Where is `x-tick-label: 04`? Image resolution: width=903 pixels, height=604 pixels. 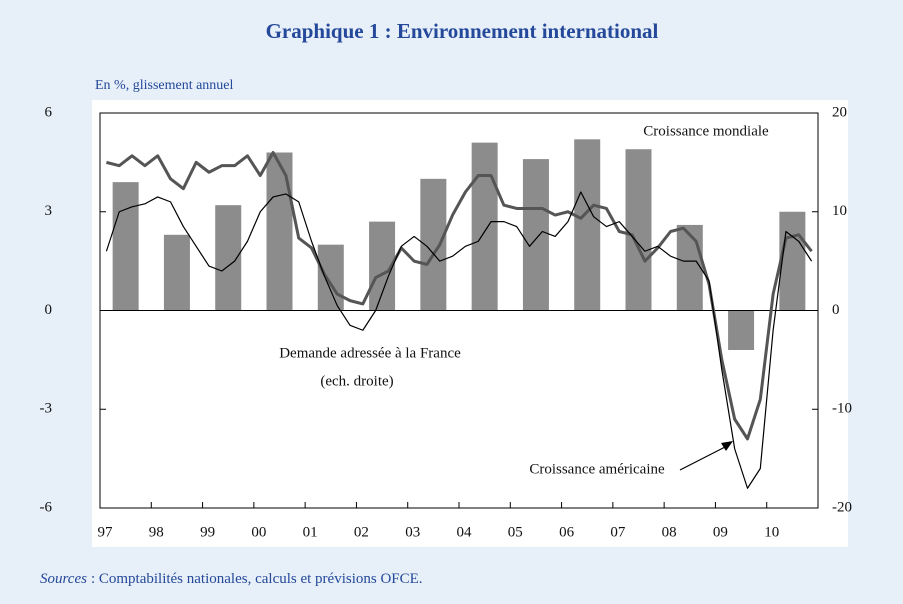 x-tick-label: 04 is located at coordinates (465, 532).